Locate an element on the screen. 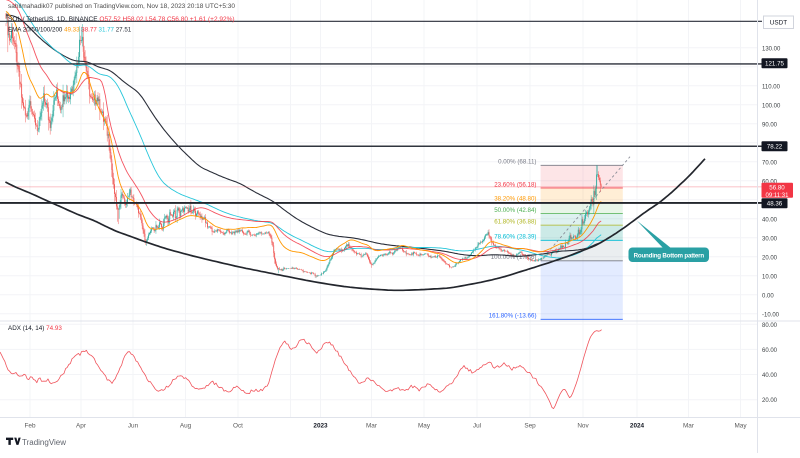 This screenshot has width=800, height=458. svg-text: 50.00% (42.84) is located at coordinates (515, 210).